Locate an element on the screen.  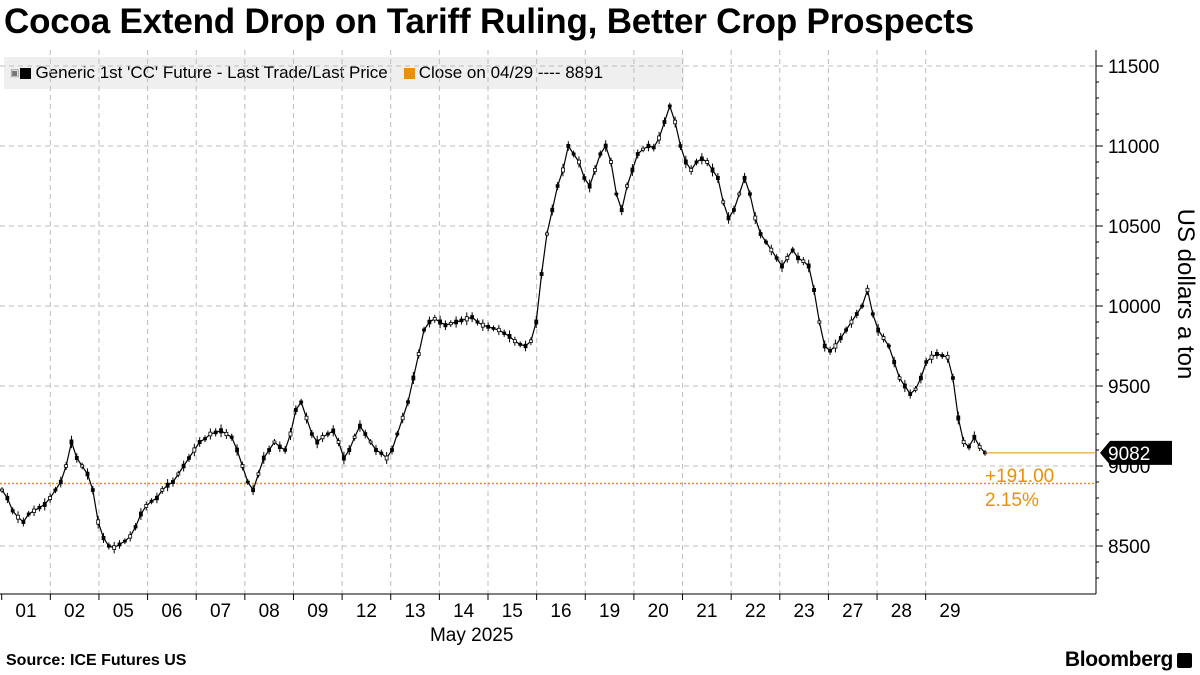
change-abs-label: +191.00 is located at coordinates (1019, 476).